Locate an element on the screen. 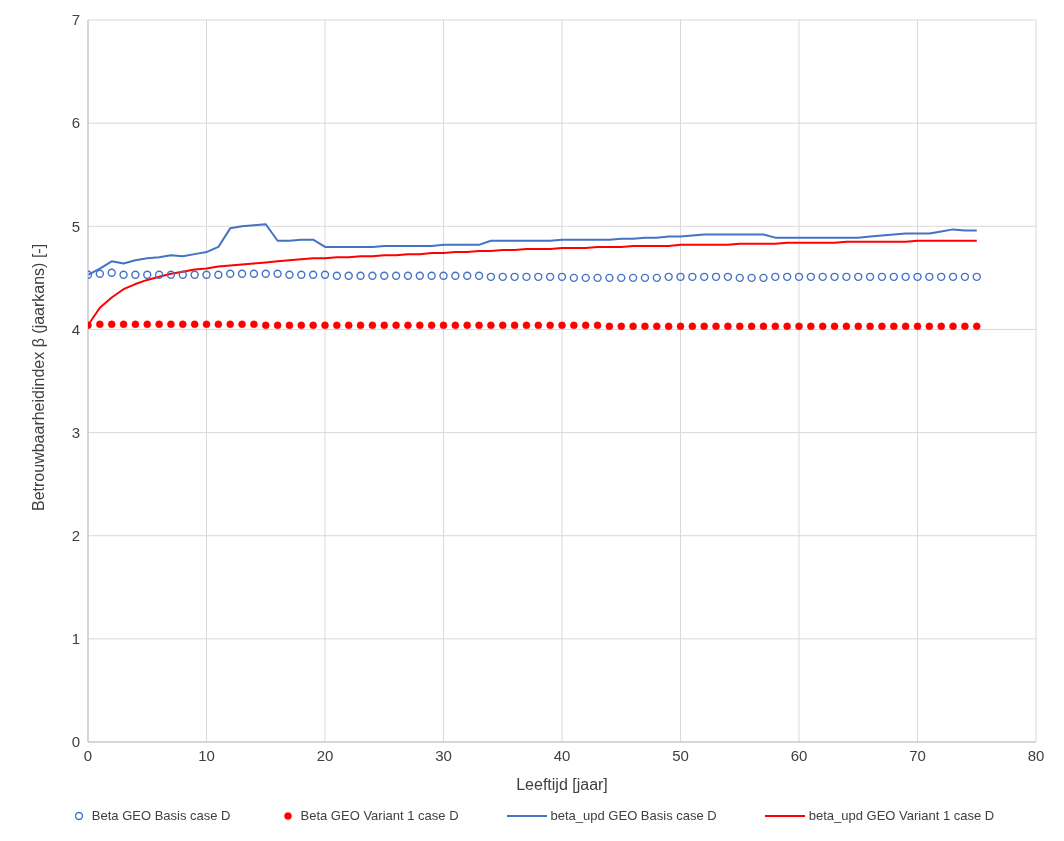  x-tick-label: 80 is located at coordinates (1036, 755).